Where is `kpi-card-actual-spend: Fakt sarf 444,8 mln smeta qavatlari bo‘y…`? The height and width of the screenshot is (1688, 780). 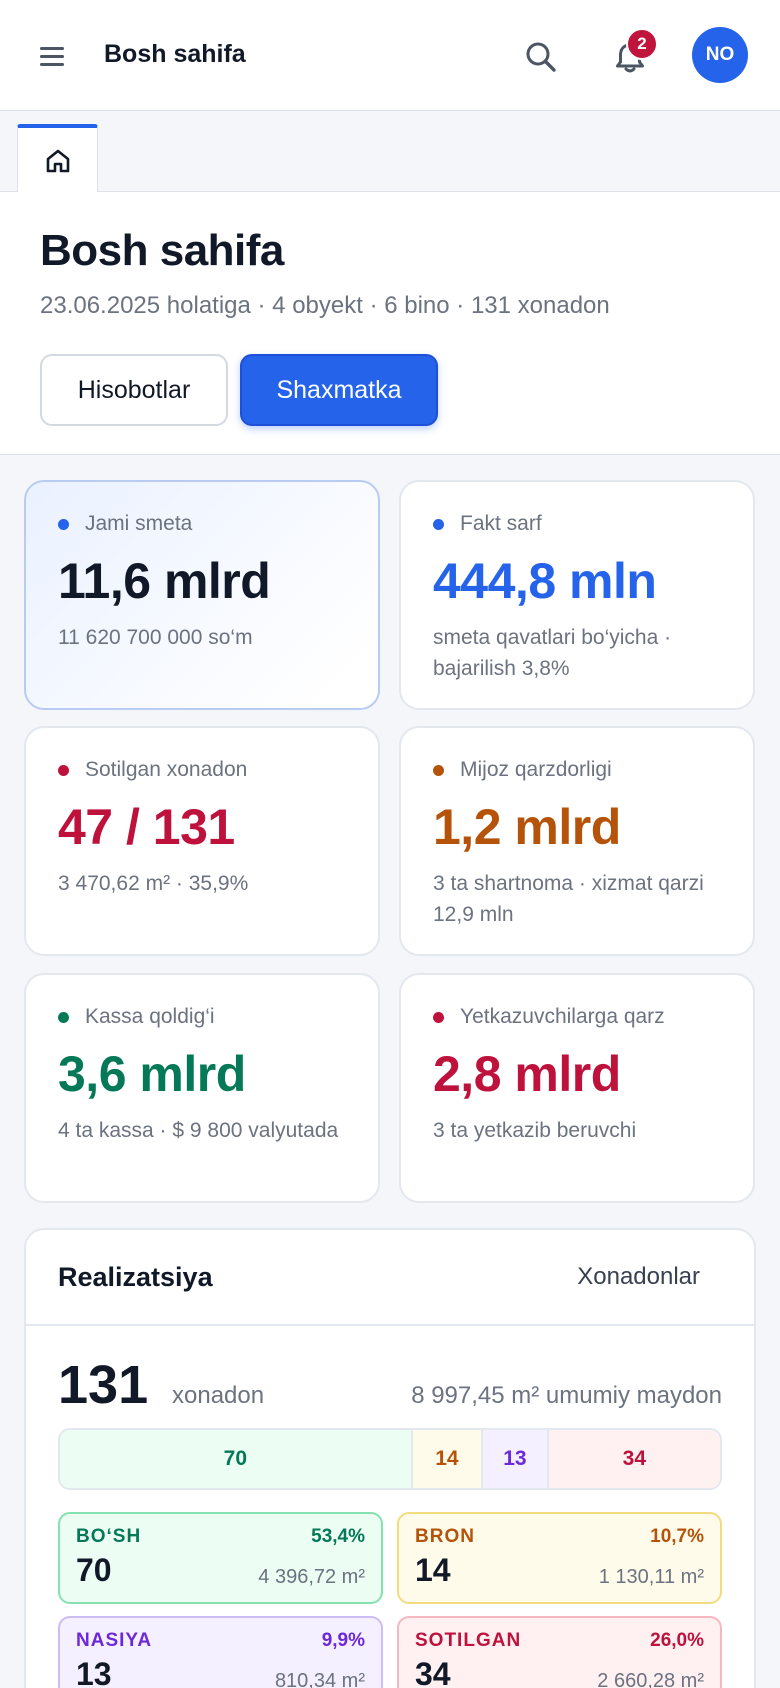 kpi-card-actual-spend: Fakt sarf 444,8 mln smeta qavatlari bo‘y… is located at coordinates (577, 595).